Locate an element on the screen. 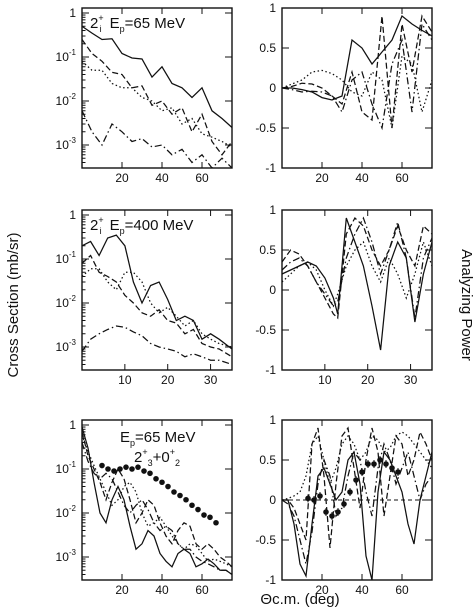 The height and width of the screenshot is (611, 474). ylabel-right: Analyzing Power is located at coordinates (466, 305).